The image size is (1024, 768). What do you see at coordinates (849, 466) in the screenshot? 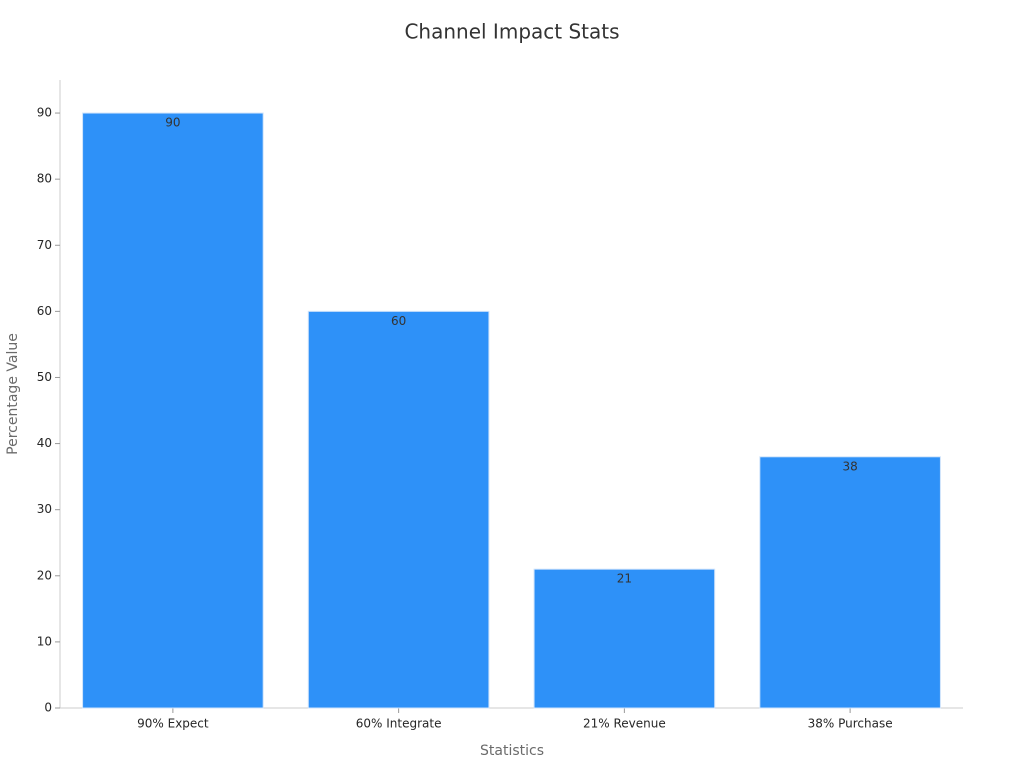
I see `value-label: 38` at bounding box center [849, 466].